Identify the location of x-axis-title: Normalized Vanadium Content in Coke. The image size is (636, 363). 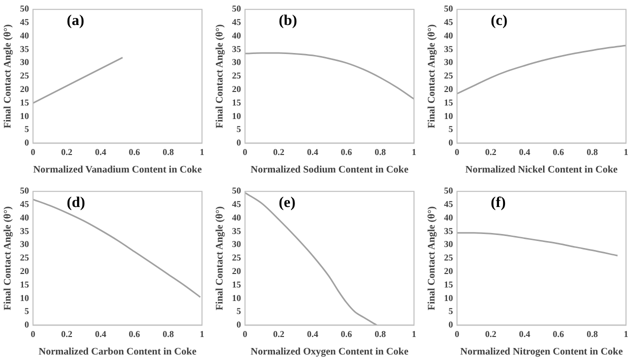
(117, 170).